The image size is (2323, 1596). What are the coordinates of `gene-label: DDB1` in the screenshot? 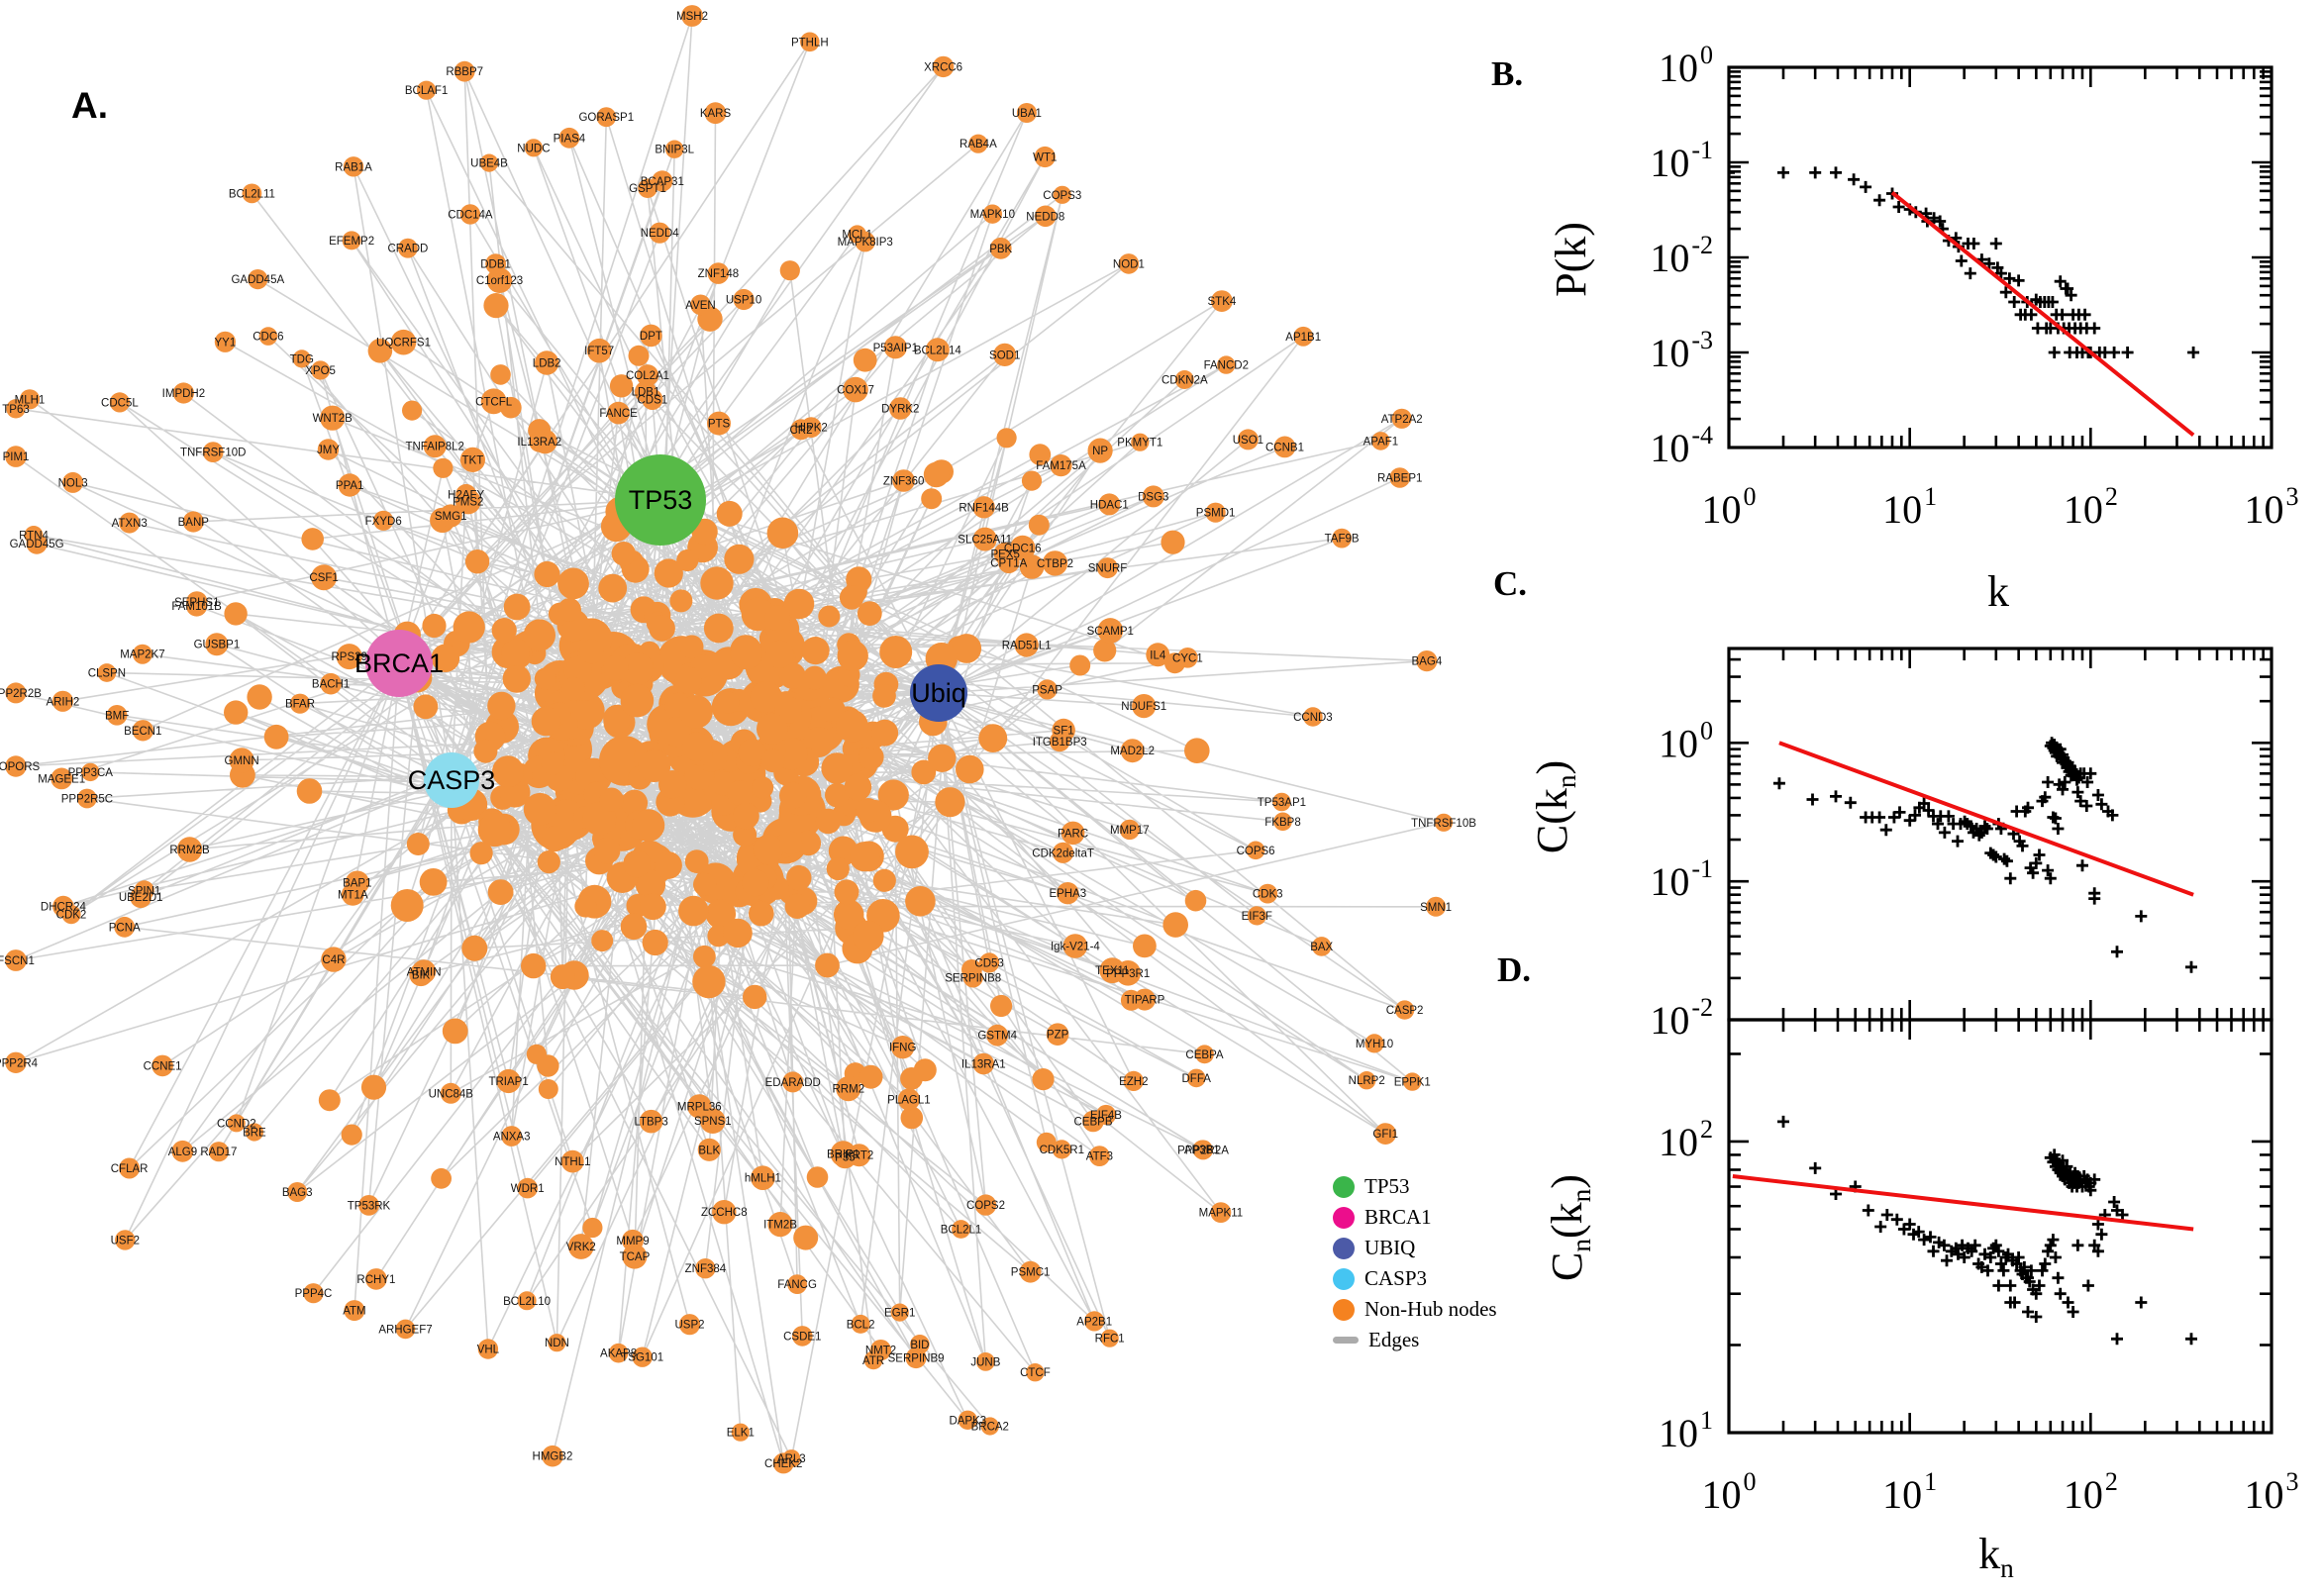 It's located at (495, 265).